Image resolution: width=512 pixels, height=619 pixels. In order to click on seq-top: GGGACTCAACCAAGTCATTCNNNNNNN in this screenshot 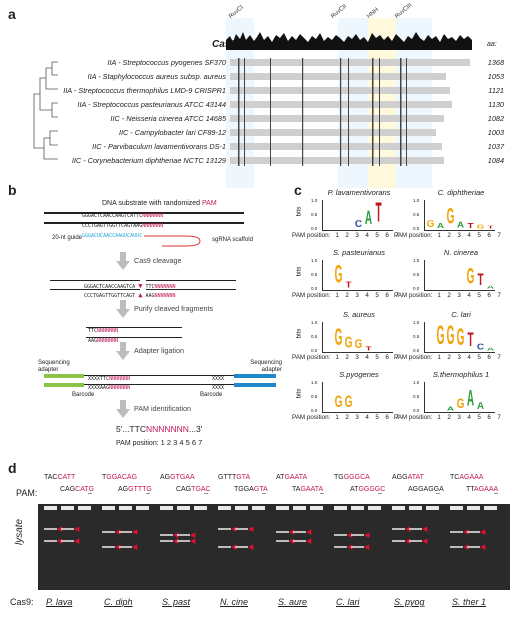, I will do `click(123, 216)`.